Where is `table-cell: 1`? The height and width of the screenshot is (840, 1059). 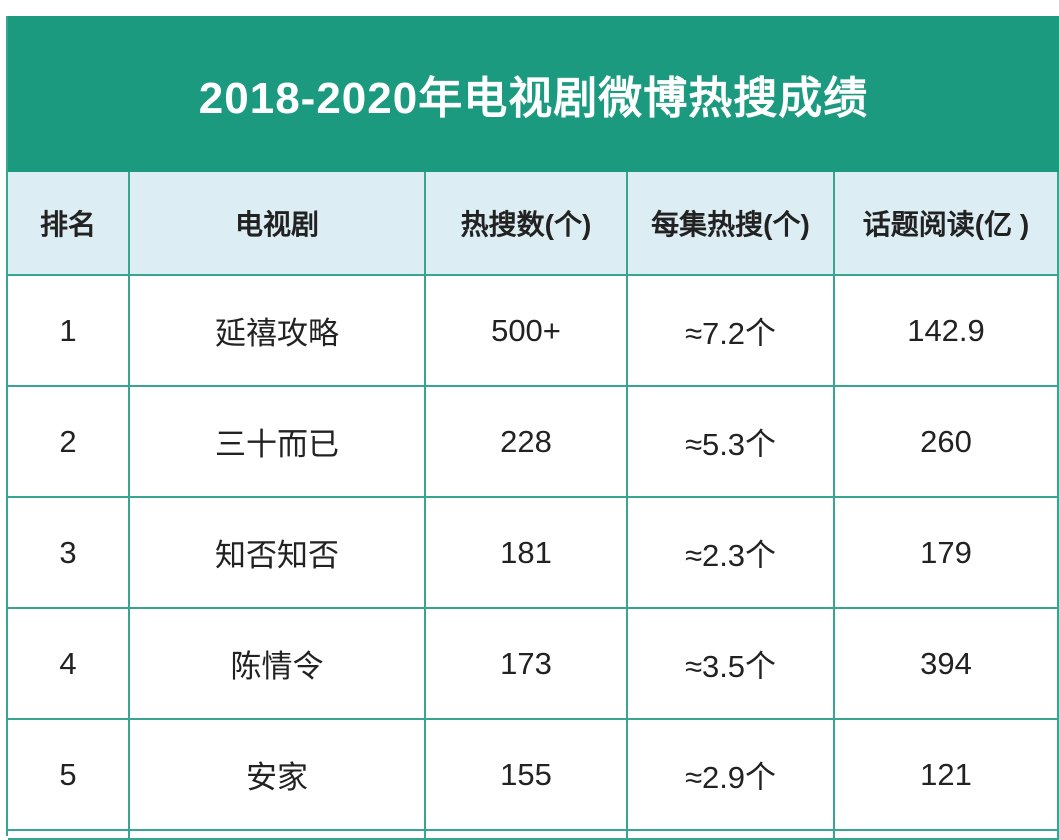
table-cell: 1 is located at coordinates (69, 331).